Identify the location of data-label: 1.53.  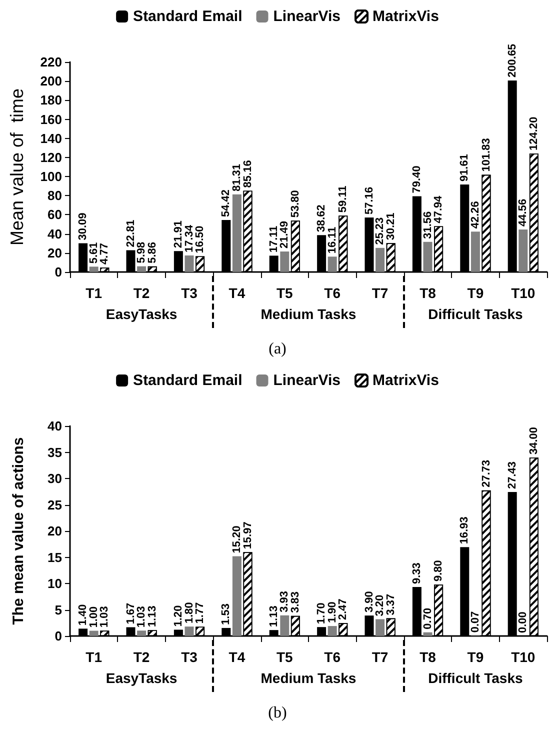
(226, 614).